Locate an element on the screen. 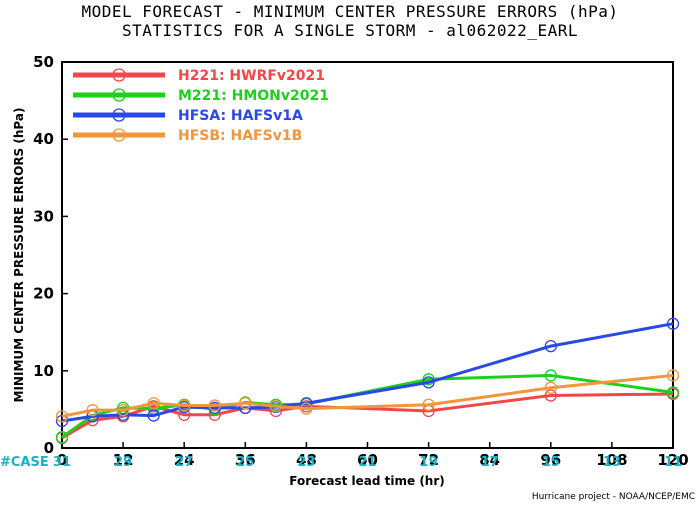 Image resolution: width=700 pixels, height=506 pixels. legend-item: HFSB: HAFSv1B is located at coordinates (187, 136).